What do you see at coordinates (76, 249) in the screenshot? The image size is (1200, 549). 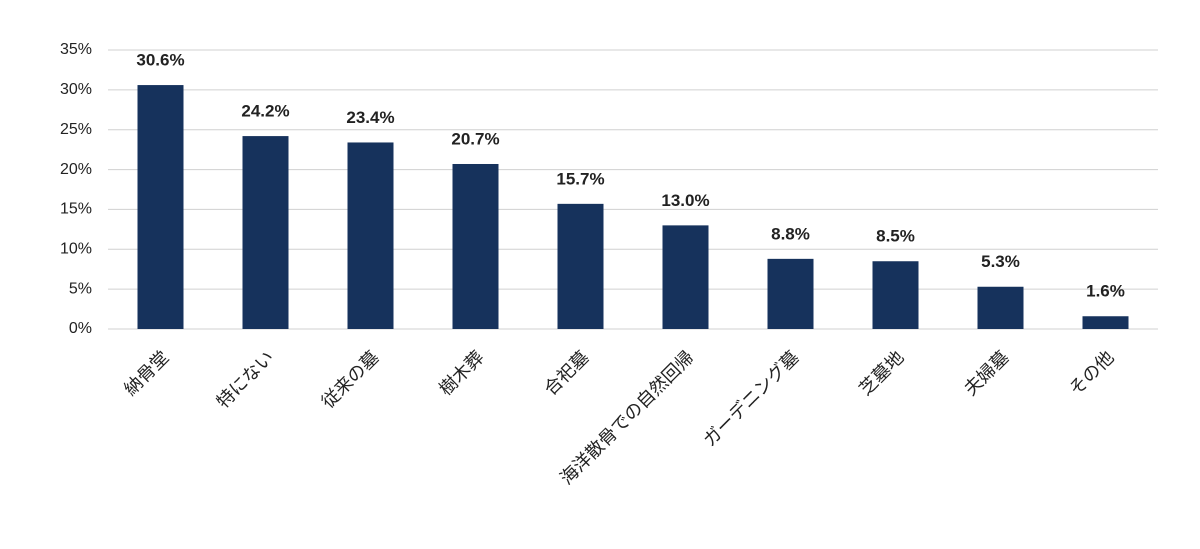 I see `y-tick-label: 10%` at bounding box center [76, 249].